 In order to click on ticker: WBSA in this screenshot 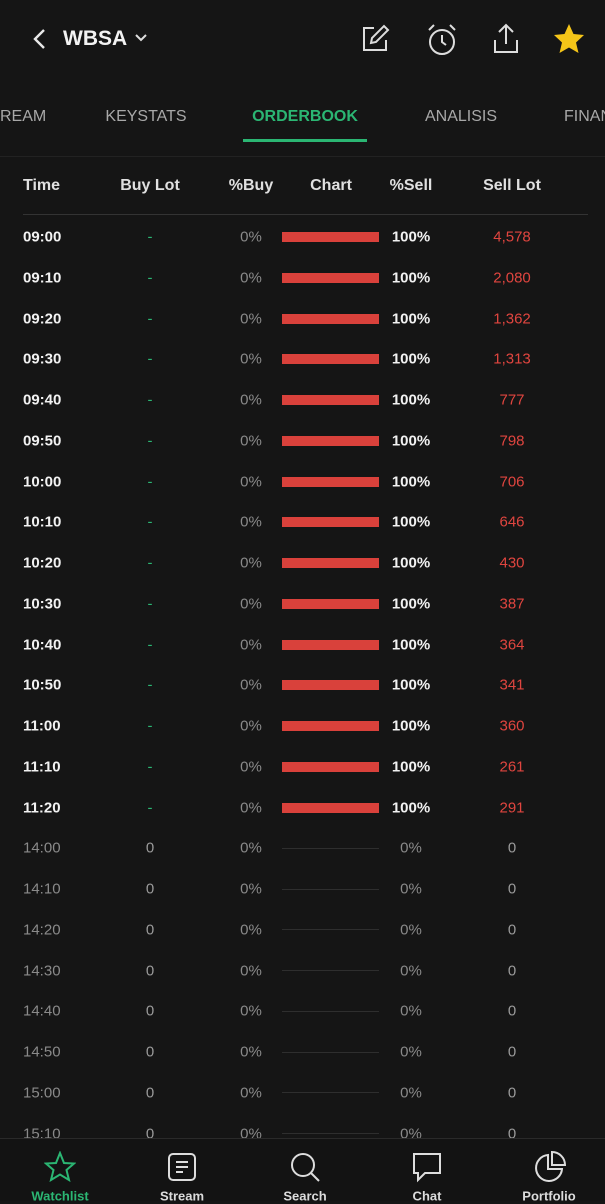, I will do `click(95, 38)`.